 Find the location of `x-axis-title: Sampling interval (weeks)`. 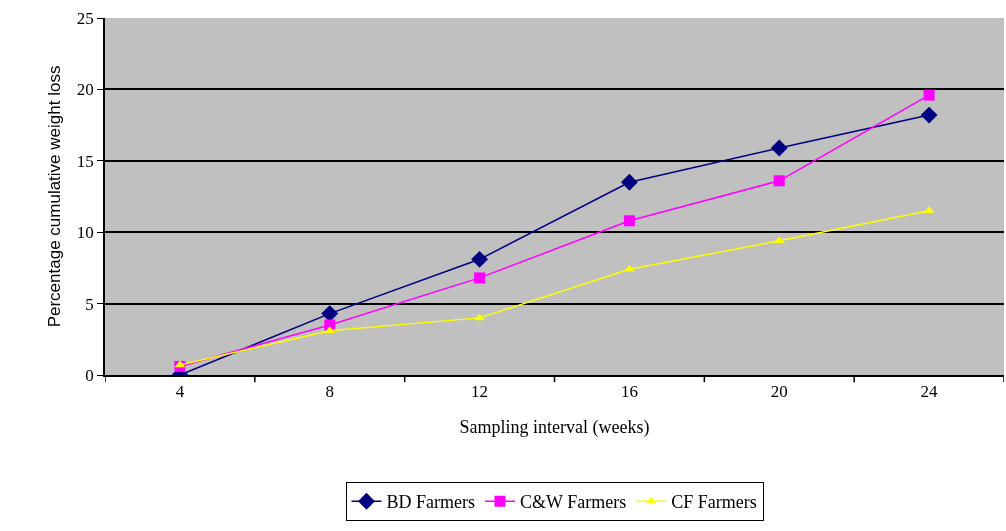

x-axis-title: Sampling interval (weeks) is located at coordinates (554, 427).